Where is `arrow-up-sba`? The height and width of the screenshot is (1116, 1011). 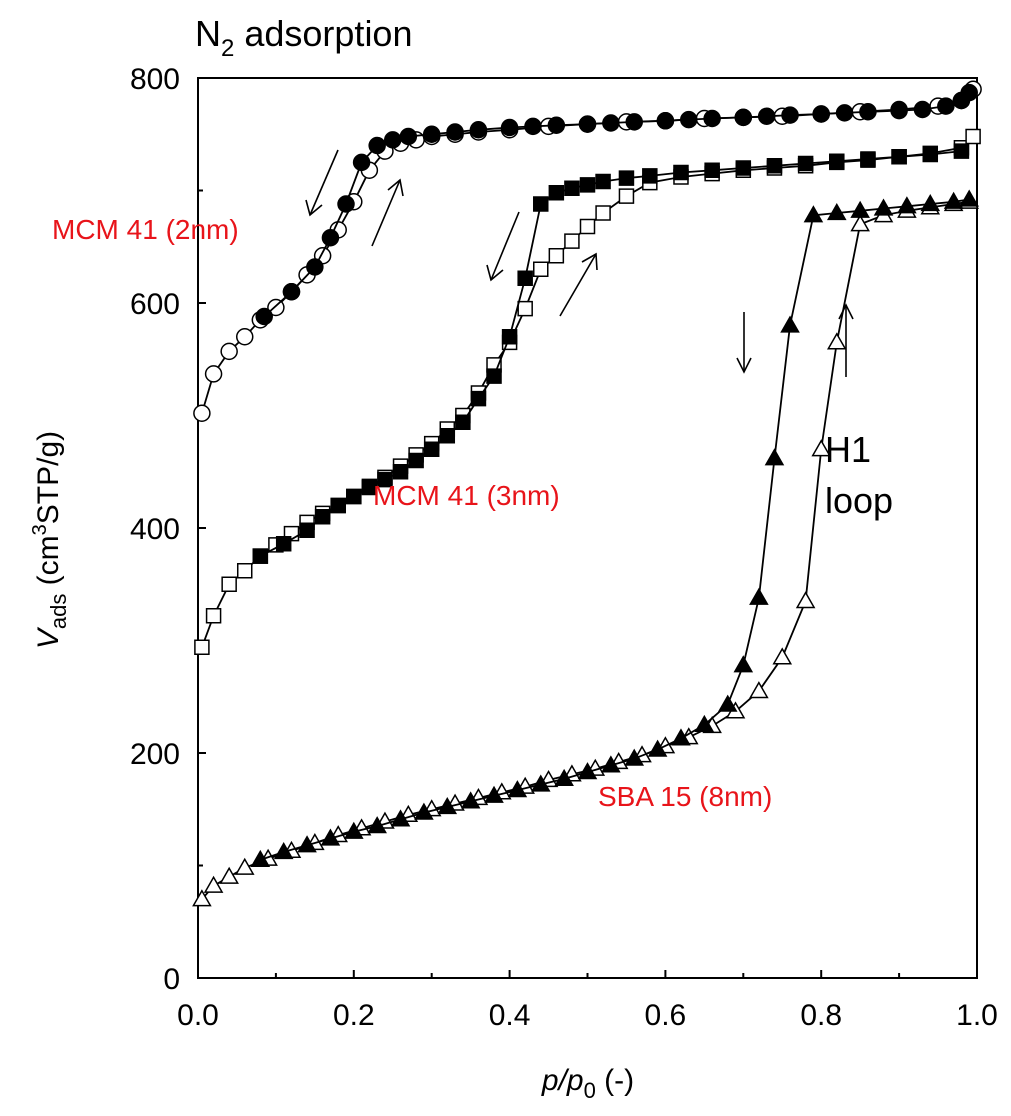
arrow-up-sba is located at coordinates (846, 340).